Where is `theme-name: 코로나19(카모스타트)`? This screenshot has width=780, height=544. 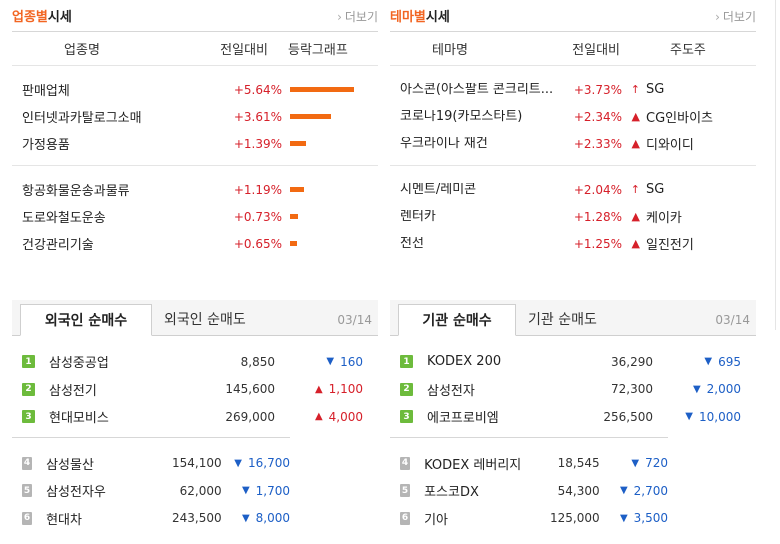
theme-name: 코로나19(카모스타트) is located at coordinates (461, 116).